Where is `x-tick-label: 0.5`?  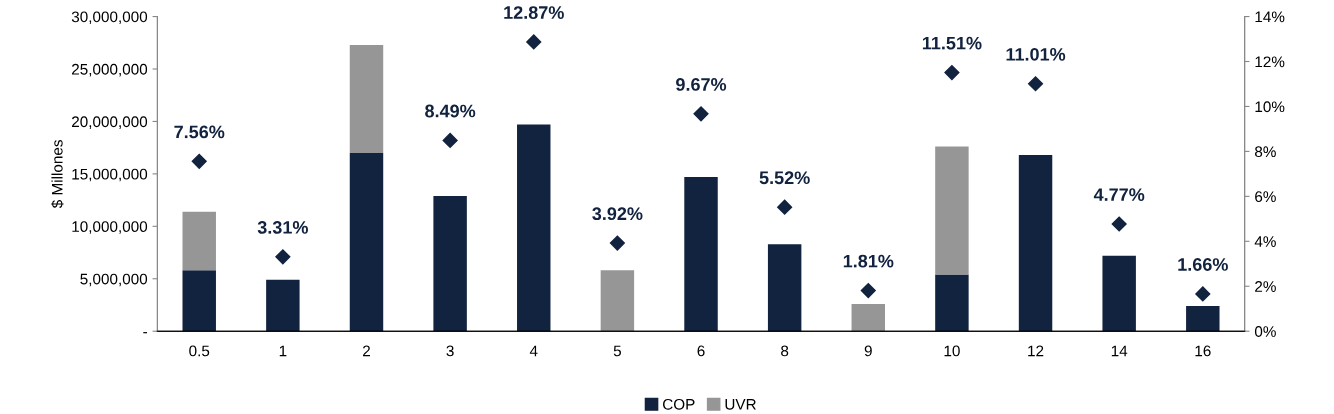
x-tick-label: 0.5 is located at coordinates (199, 351).